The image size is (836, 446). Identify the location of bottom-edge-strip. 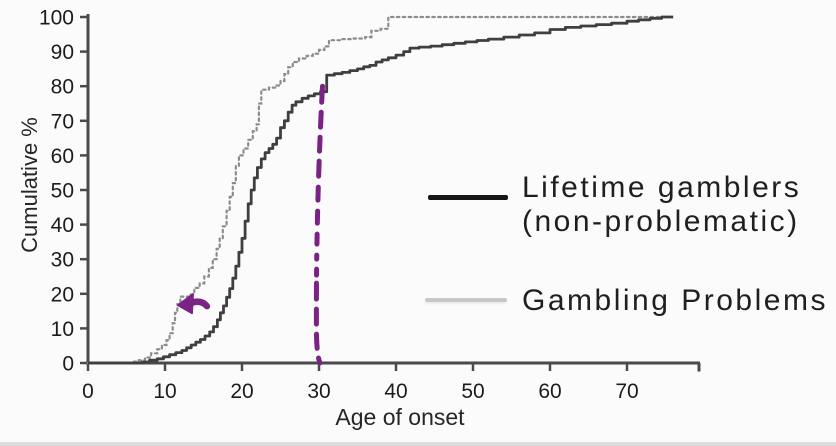
(418, 444).